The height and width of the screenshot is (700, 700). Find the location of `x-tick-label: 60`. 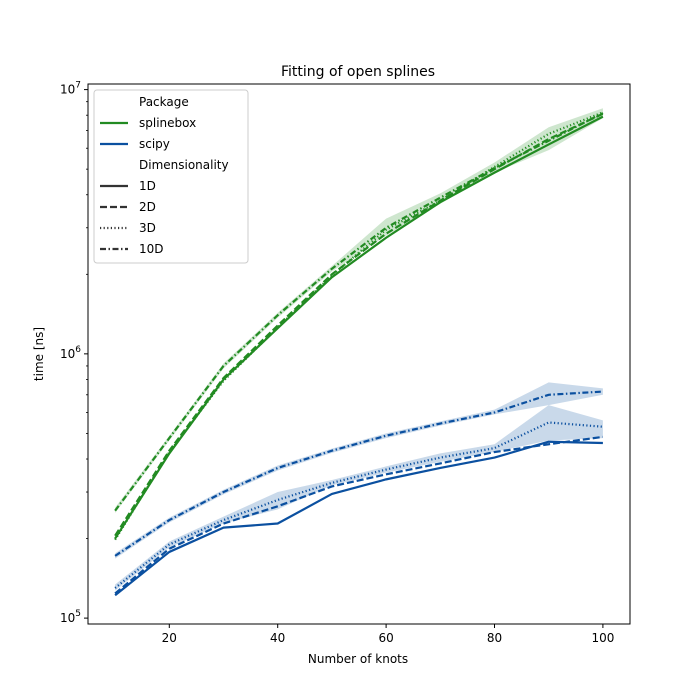

x-tick-label: 60 is located at coordinates (385, 638).